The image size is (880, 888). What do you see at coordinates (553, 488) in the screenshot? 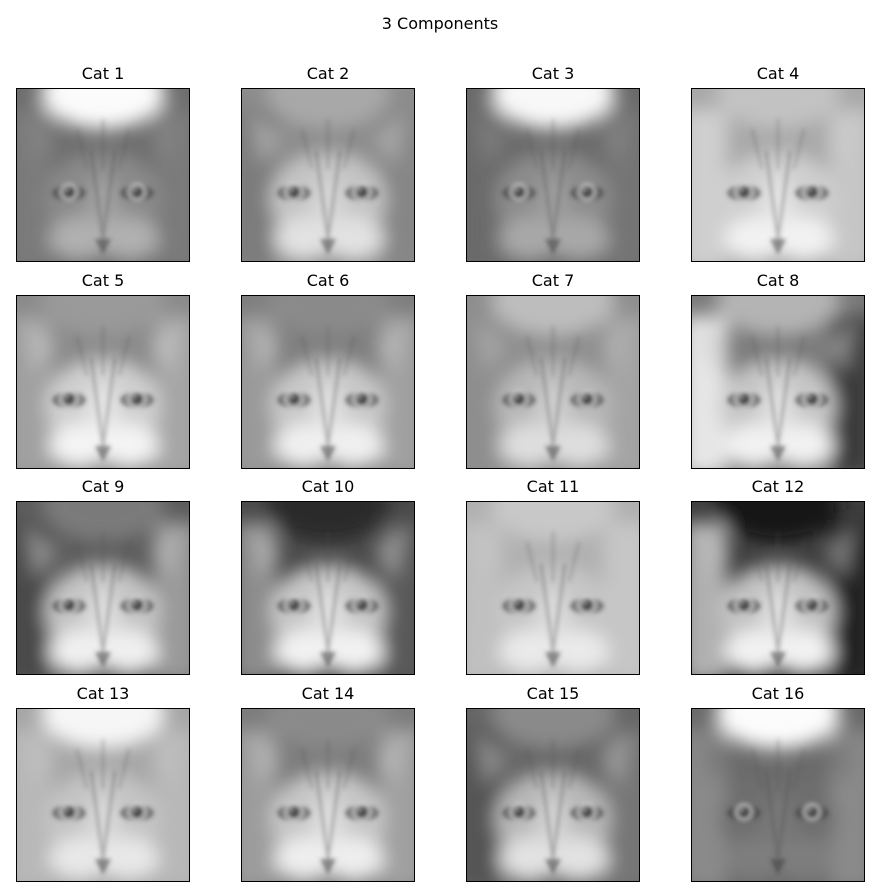
I see `panel-title: Cat 11` at bounding box center [553, 488].